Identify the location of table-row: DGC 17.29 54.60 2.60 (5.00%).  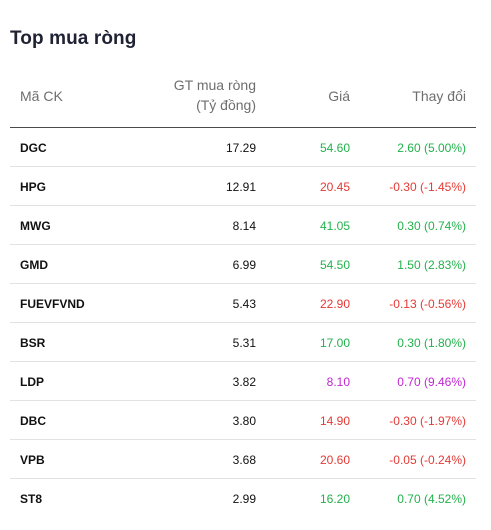
(243, 147).